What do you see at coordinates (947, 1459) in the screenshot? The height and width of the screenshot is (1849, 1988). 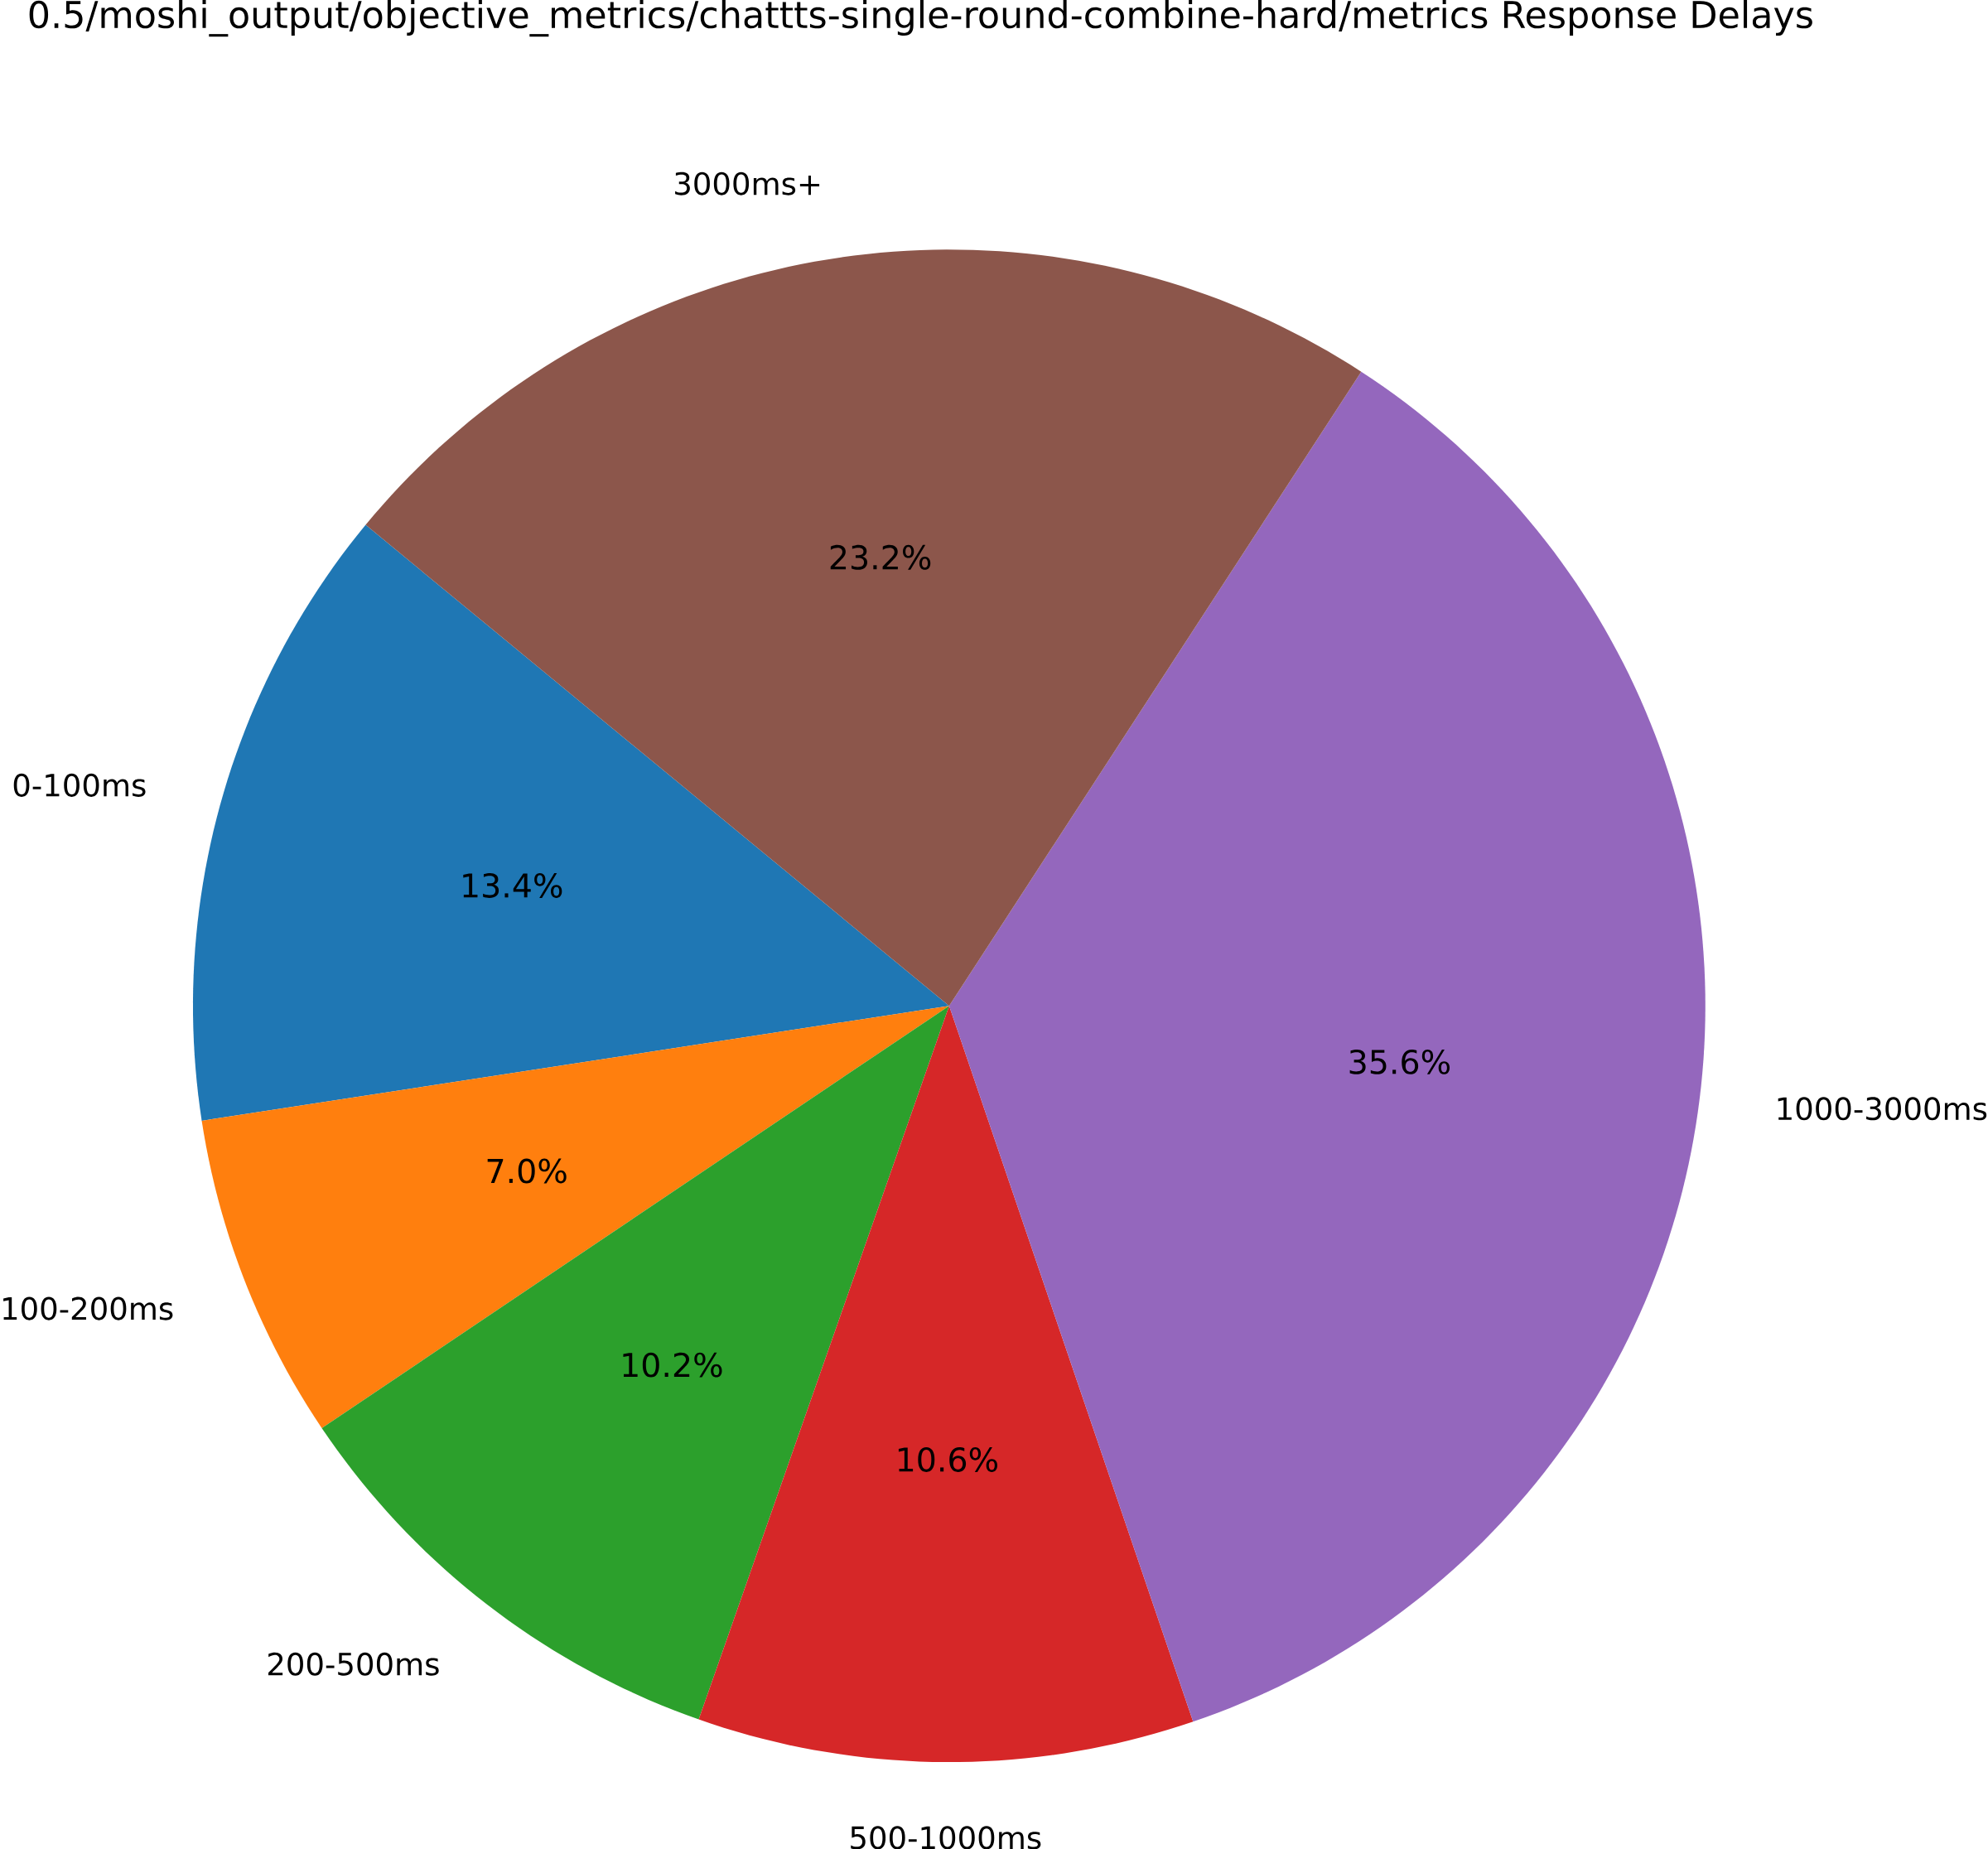 I see `data-label: 10.6%` at bounding box center [947, 1459].